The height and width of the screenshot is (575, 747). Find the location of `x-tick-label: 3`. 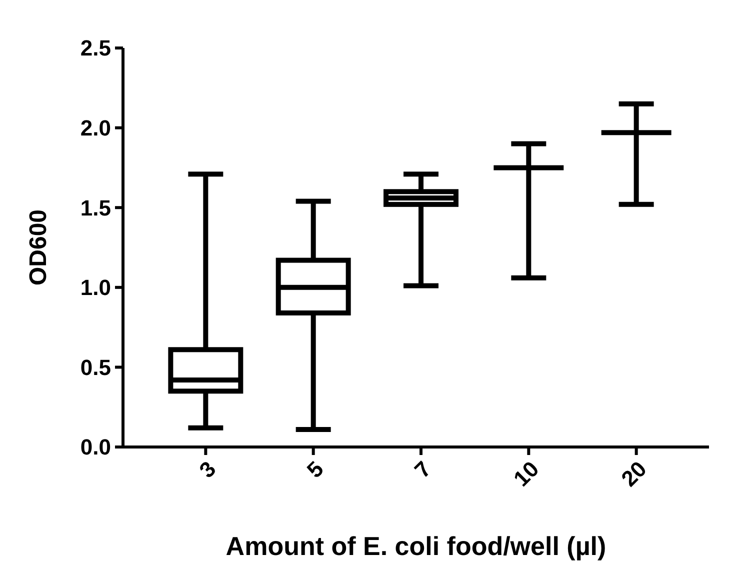

x-tick-label: 3 is located at coordinates (207, 469).